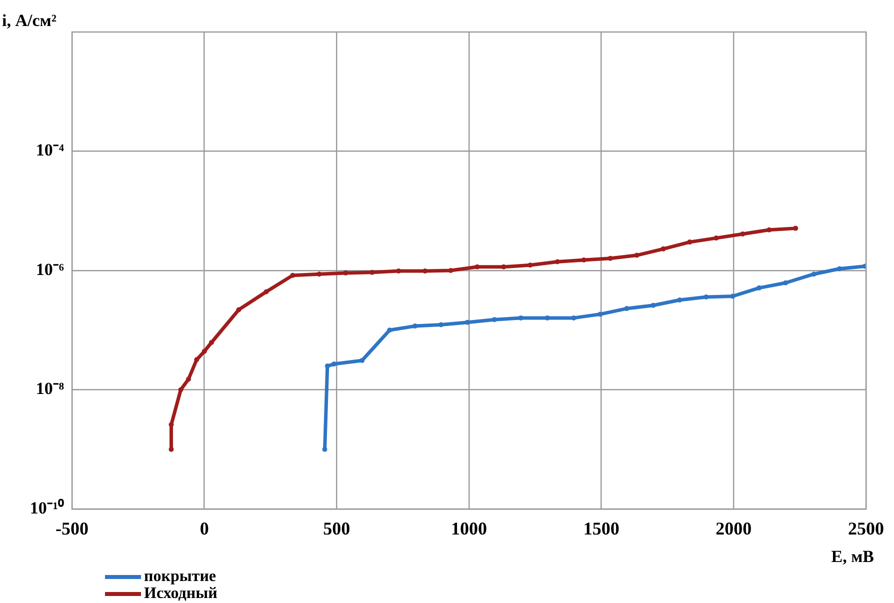 Image resolution: width=894 pixels, height=603 pixels. I want to click on x-tick-label: 0, so click(204, 528).